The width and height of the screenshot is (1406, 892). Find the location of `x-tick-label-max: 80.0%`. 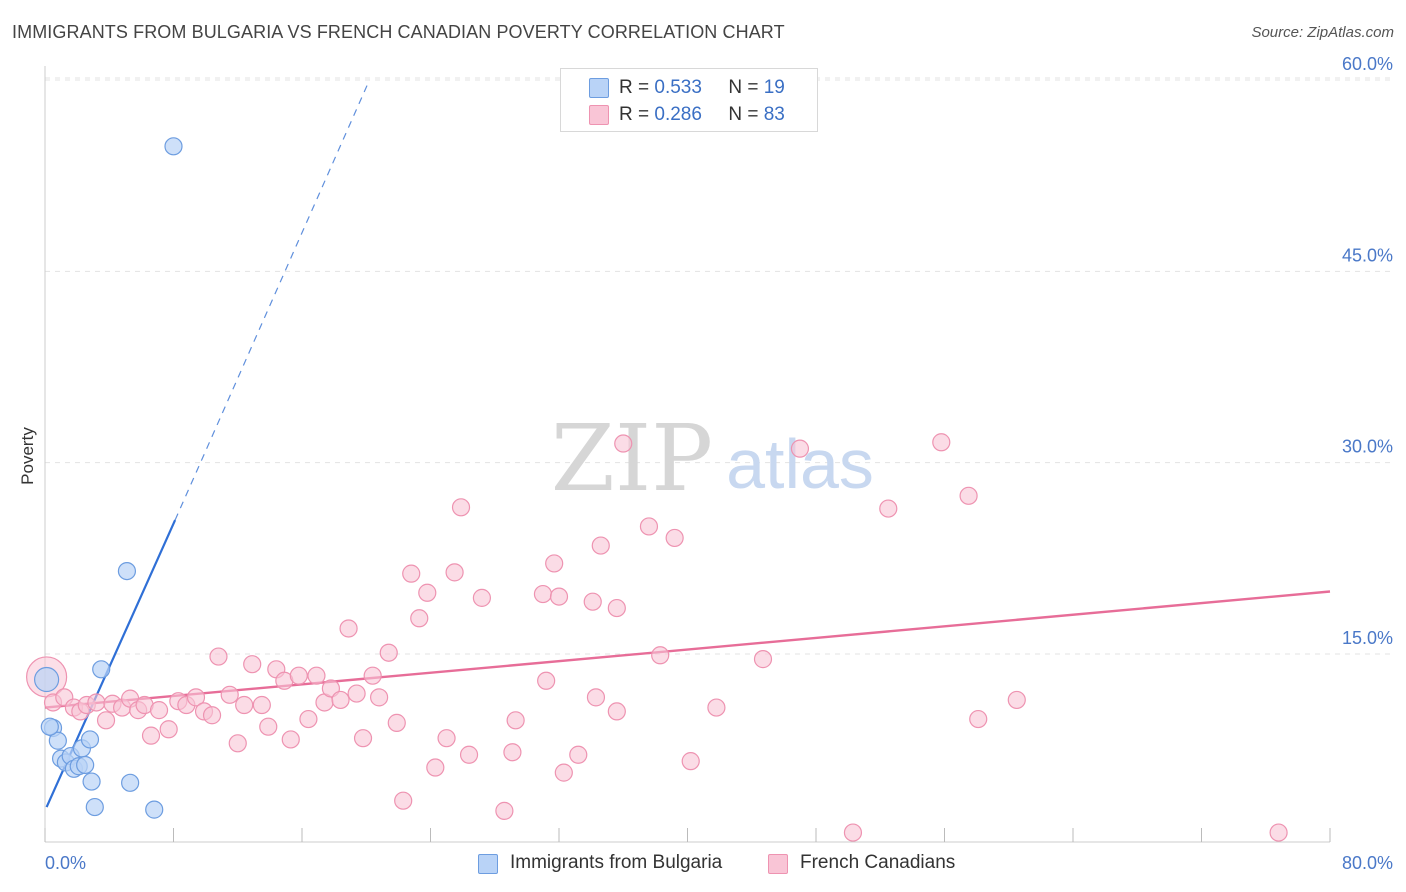

x-tick-label-max: 80.0% is located at coordinates (1367, 863).